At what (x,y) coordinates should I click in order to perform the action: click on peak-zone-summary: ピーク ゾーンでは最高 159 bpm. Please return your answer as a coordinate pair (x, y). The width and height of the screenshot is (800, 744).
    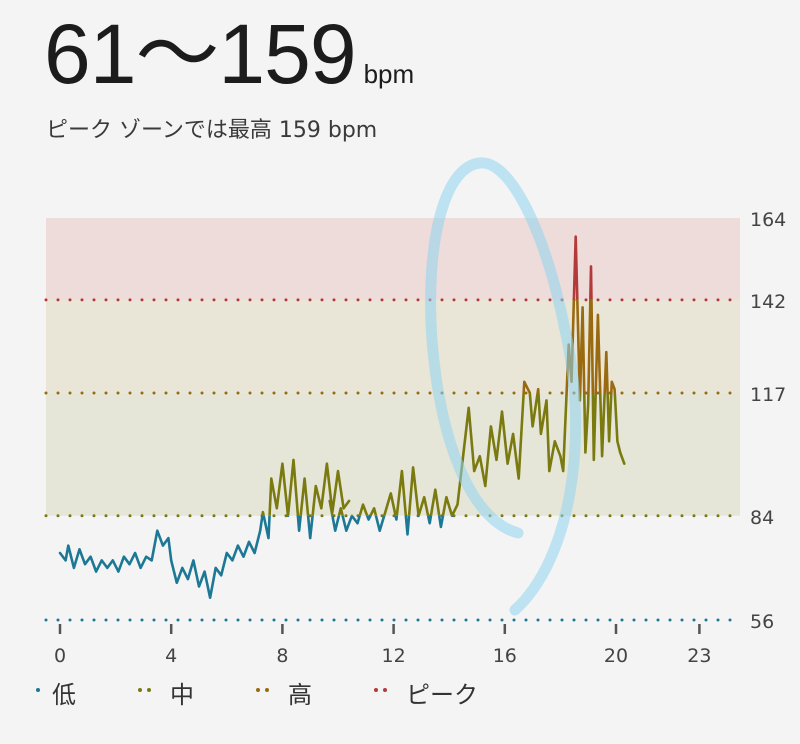
    Looking at the image, I should click on (212, 130).